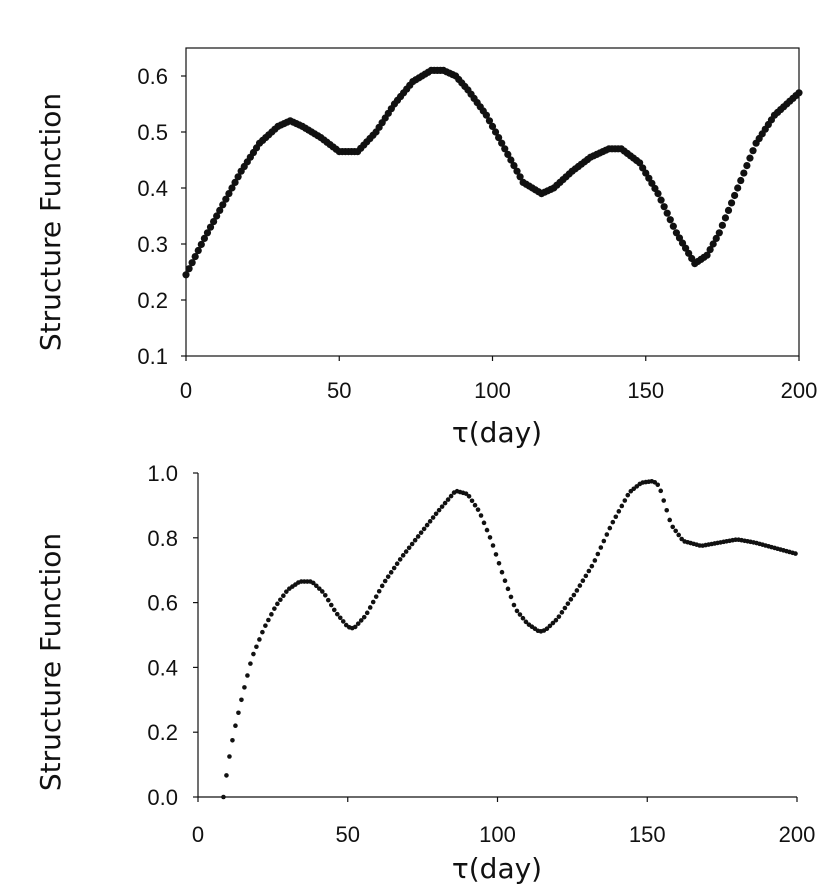  I want to click on y-tick-label: 0.8, so click(162, 538).